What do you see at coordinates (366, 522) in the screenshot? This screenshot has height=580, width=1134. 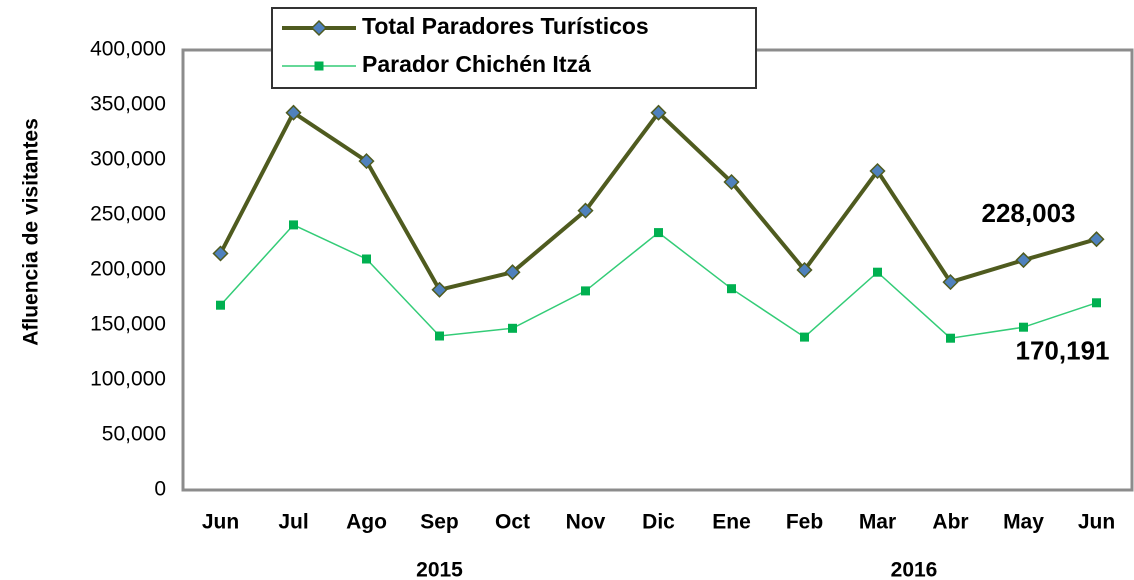 I see `x-tick-label: Ago` at bounding box center [366, 522].